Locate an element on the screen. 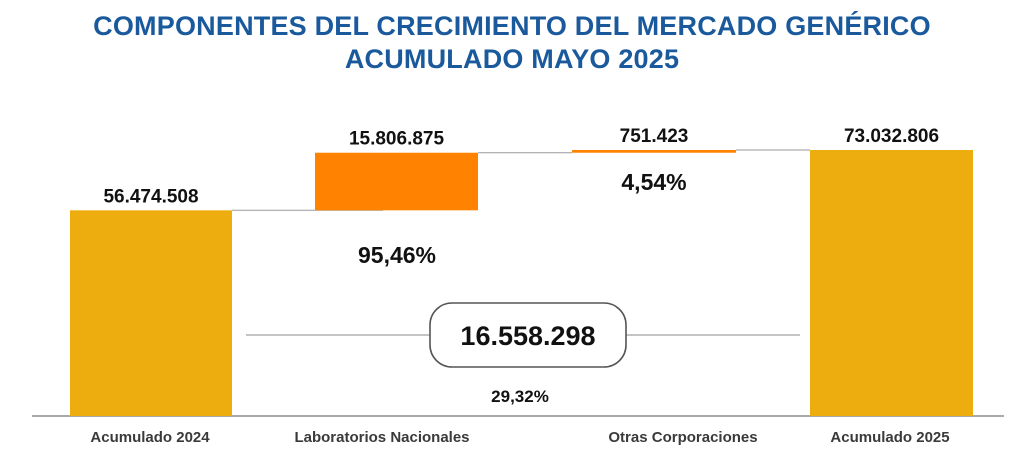 The image size is (1024, 464). bar-laboratorios-nacionales is located at coordinates (396, 181).